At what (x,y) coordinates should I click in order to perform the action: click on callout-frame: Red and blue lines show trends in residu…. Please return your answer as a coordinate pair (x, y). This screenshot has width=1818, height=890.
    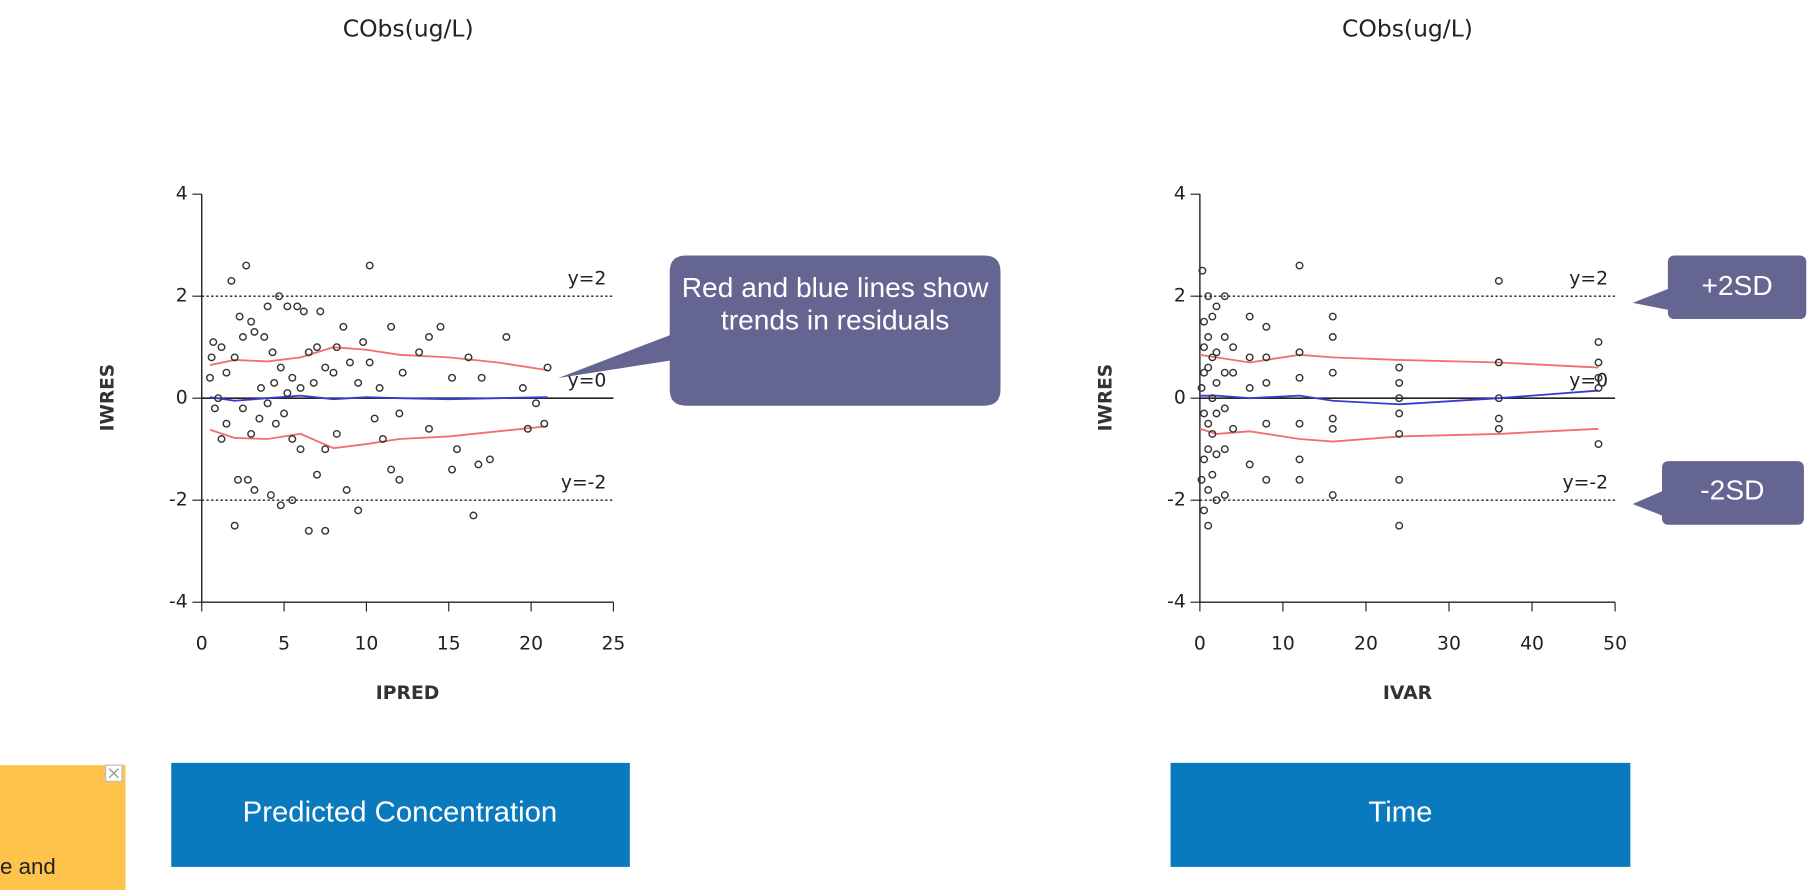
    Looking at the image, I should click on (835, 305).